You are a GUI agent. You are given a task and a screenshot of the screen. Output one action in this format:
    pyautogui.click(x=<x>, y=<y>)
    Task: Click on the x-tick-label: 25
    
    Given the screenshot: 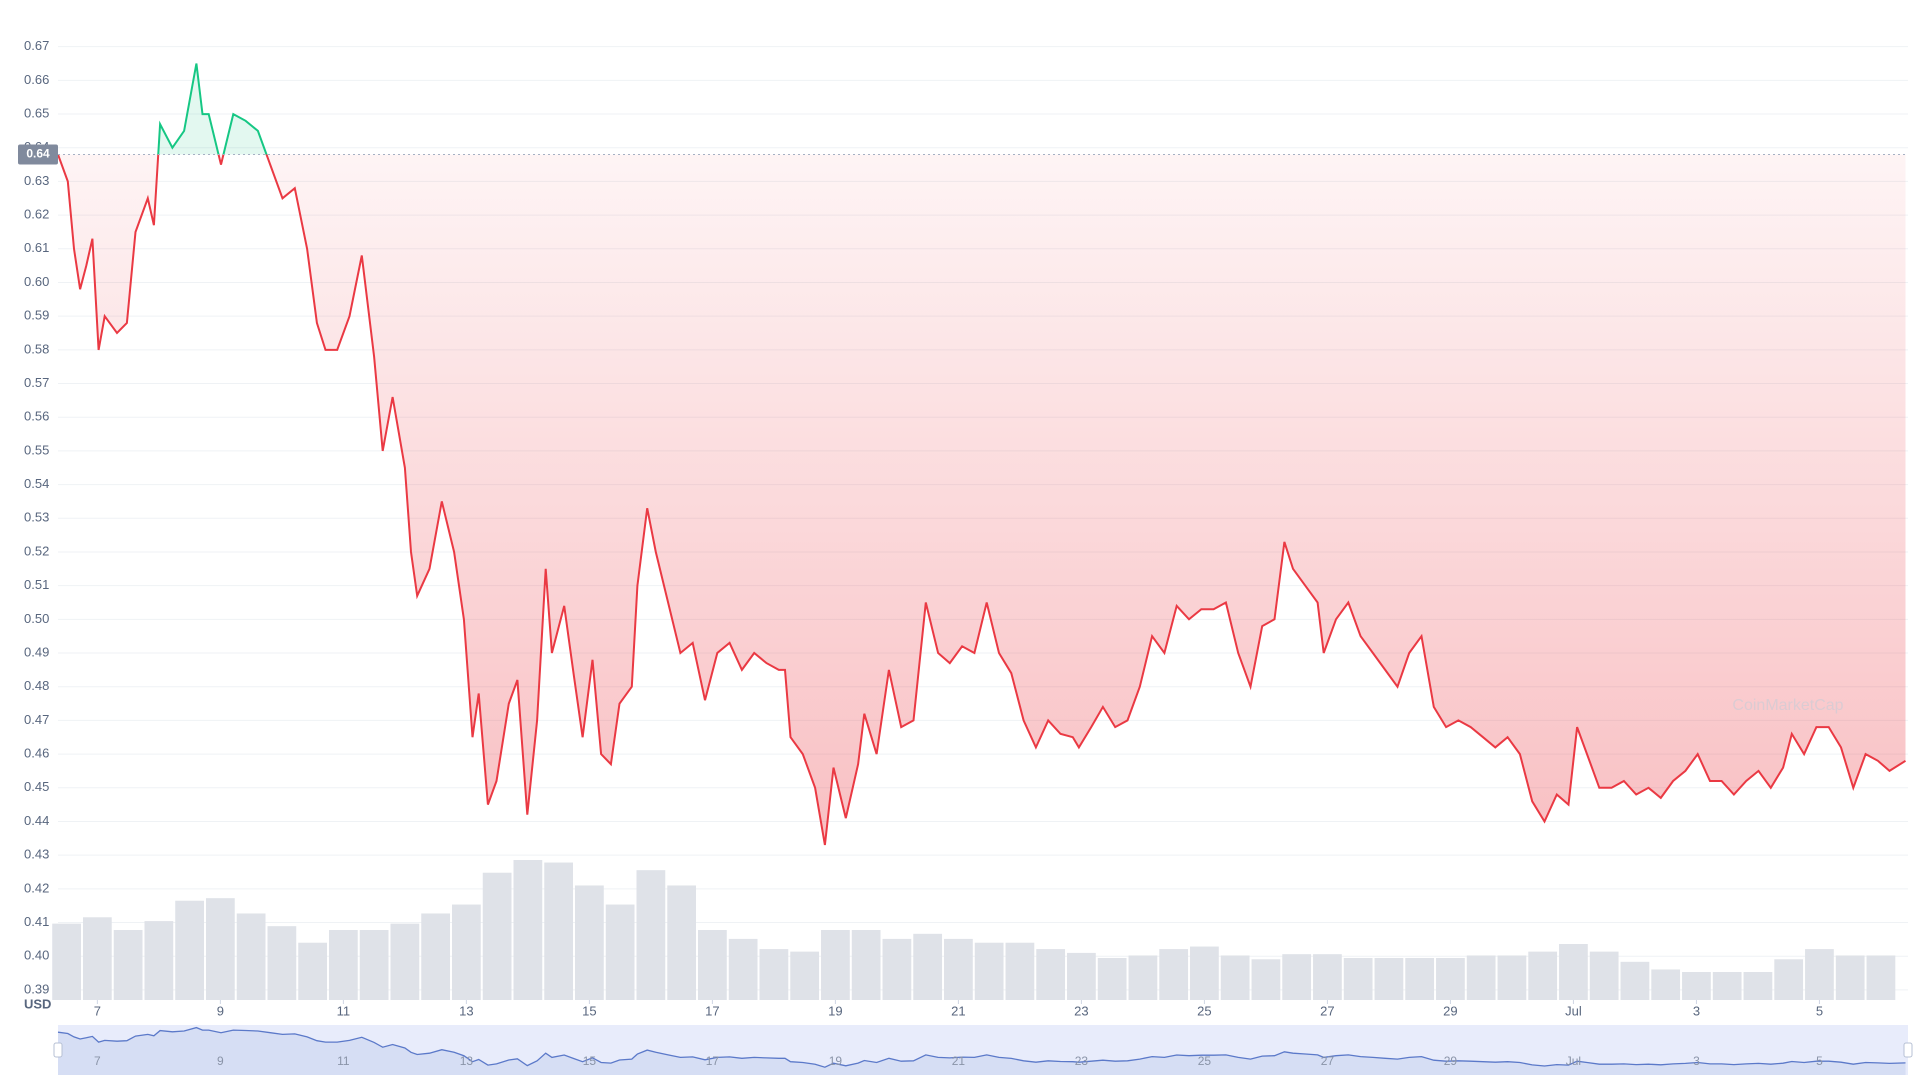 What is the action you would take?
    pyautogui.click(x=1204, y=1010)
    